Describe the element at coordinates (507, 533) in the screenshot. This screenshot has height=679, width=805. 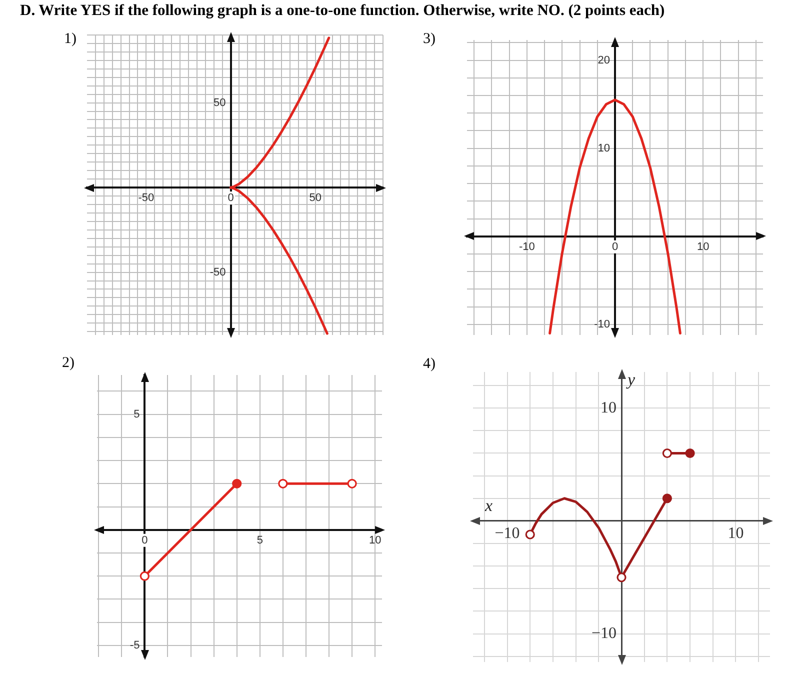
I see `x-tick-label: −10` at that location.